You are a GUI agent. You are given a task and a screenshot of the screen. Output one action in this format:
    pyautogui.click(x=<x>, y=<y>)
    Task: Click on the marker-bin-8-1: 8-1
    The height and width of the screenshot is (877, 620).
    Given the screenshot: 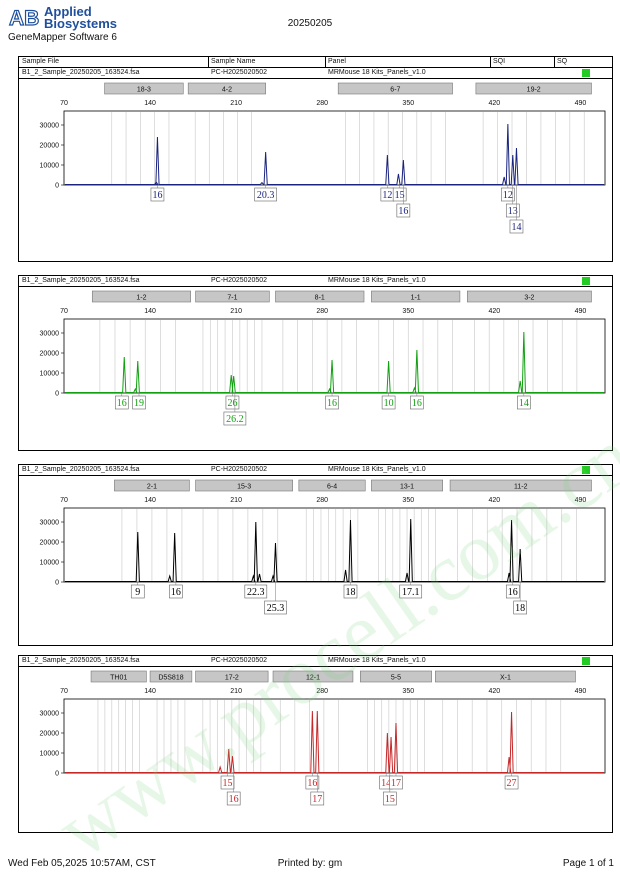 What is the action you would take?
    pyautogui.click(x=320, y=296)
    